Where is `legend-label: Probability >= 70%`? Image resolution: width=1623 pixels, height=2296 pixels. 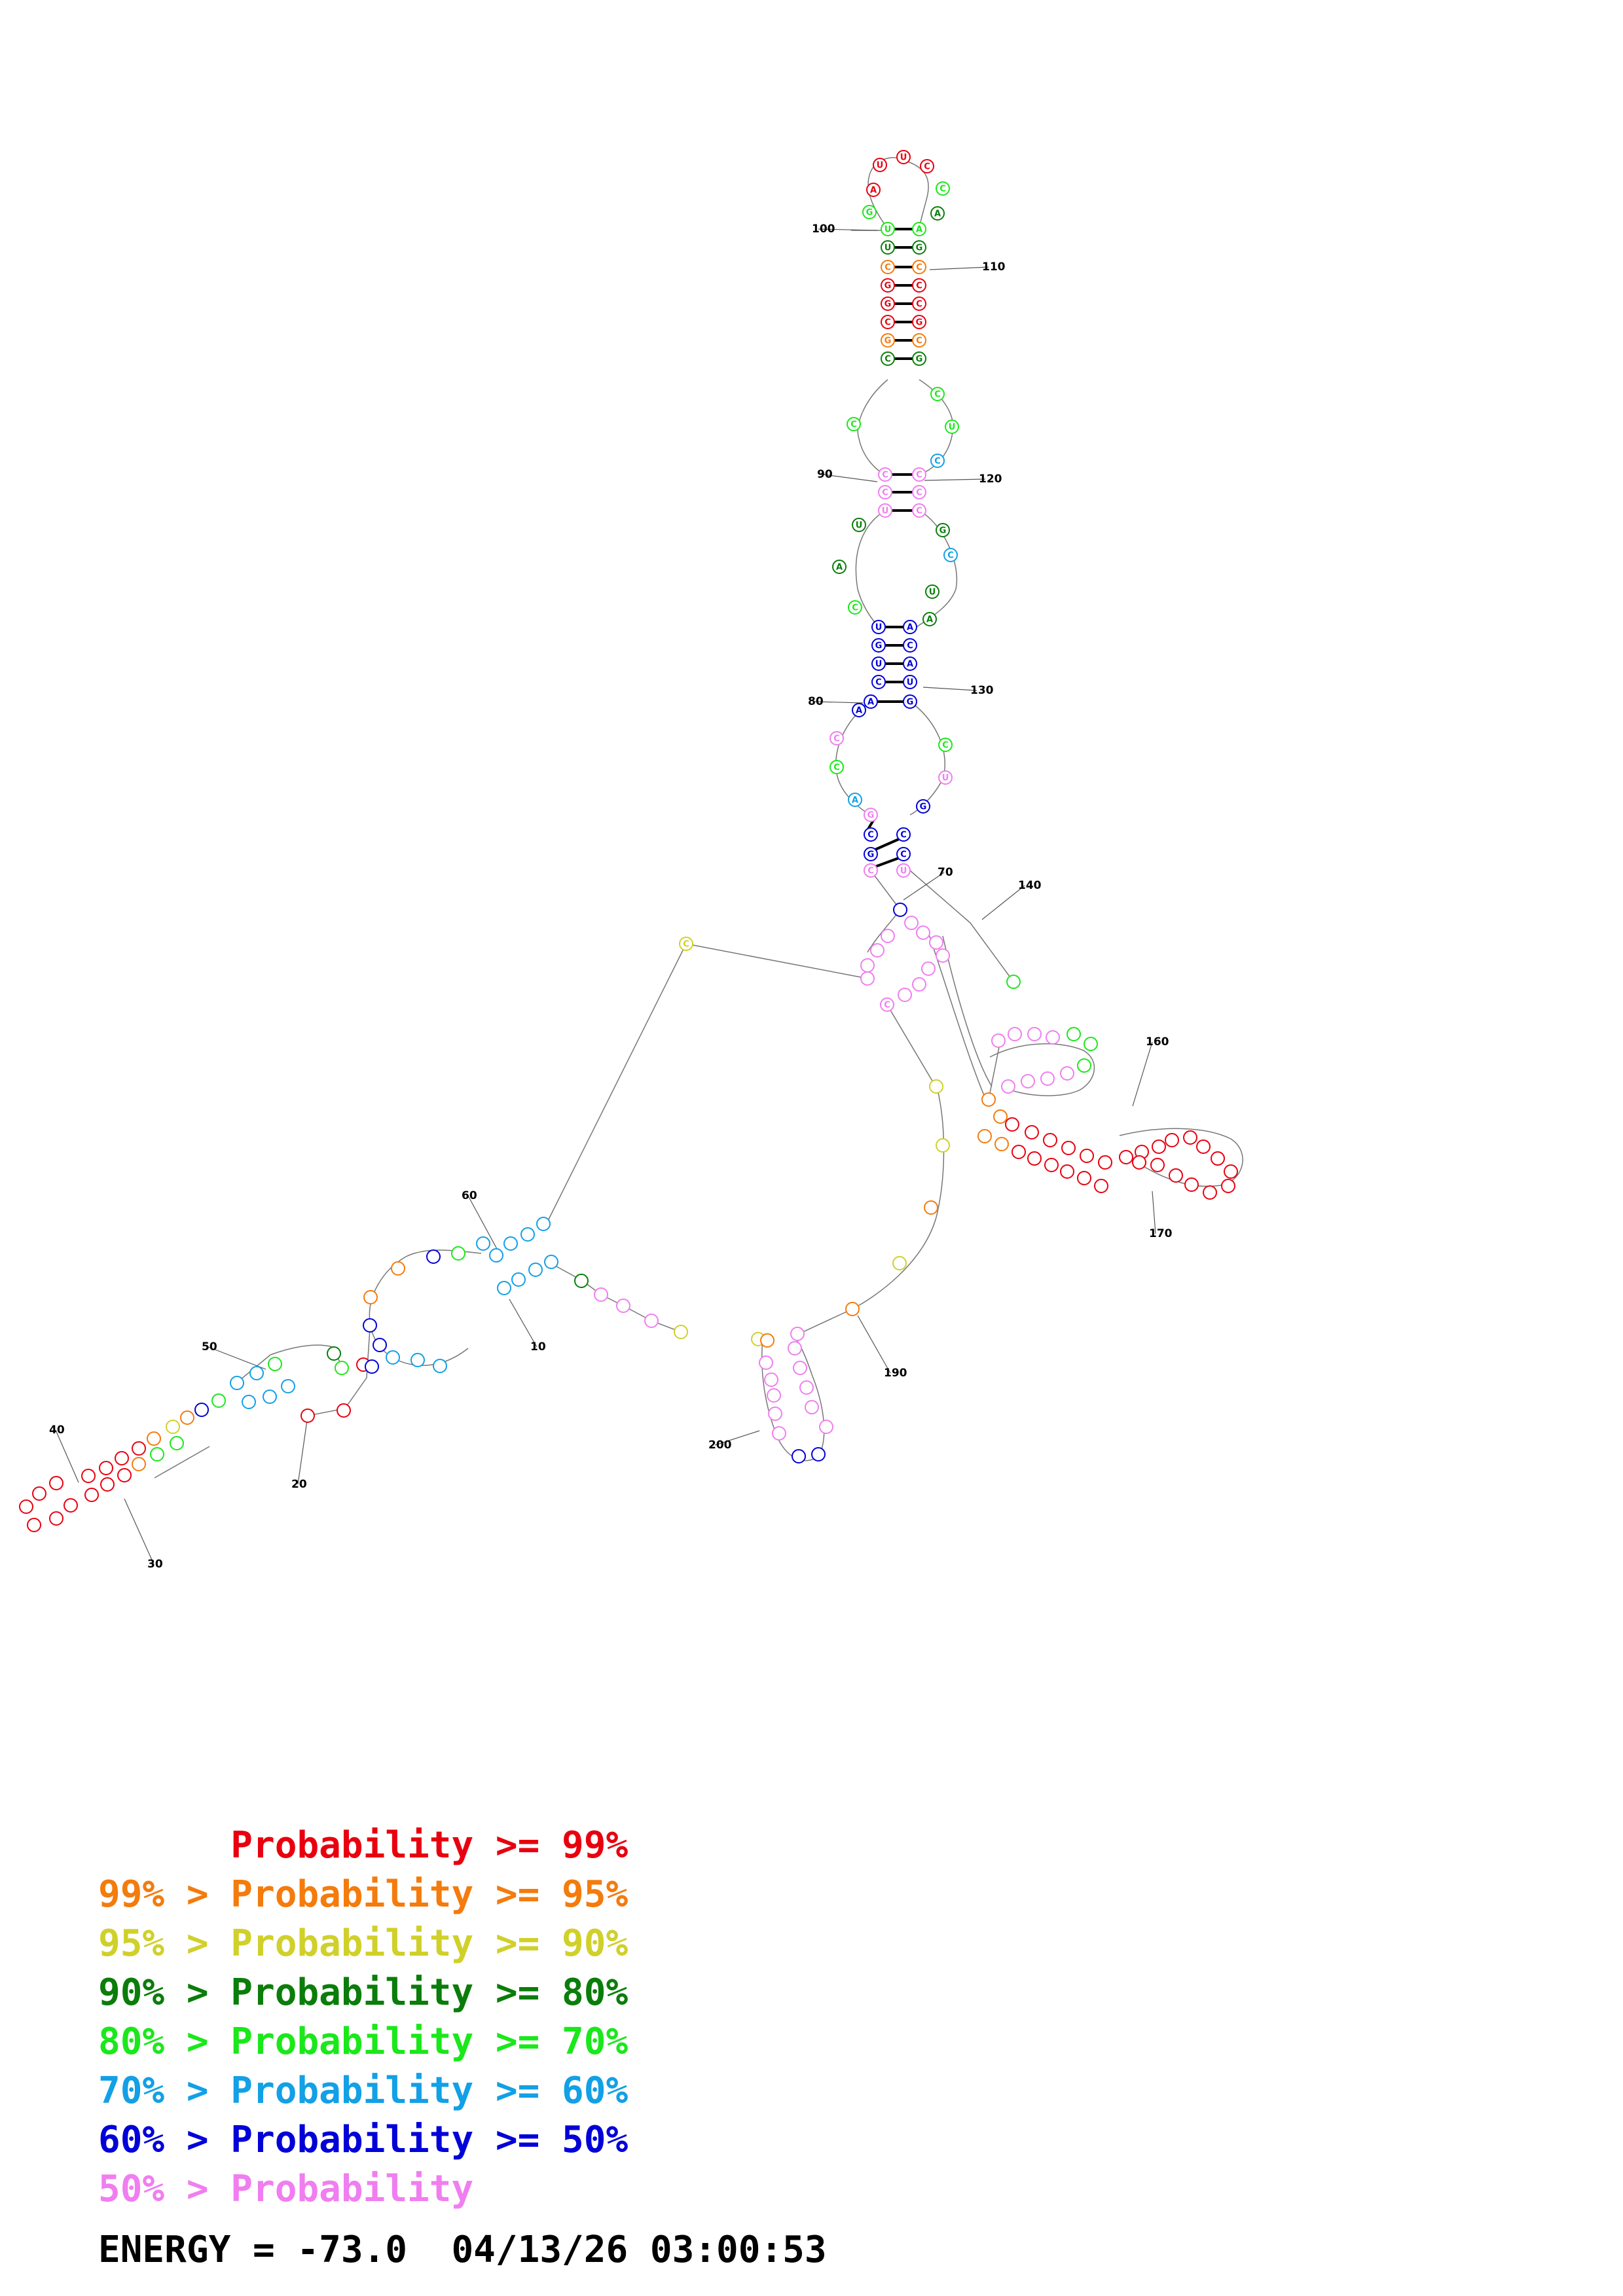
legend-label: Probability >= 70% is located at coordinates (429, 2041).